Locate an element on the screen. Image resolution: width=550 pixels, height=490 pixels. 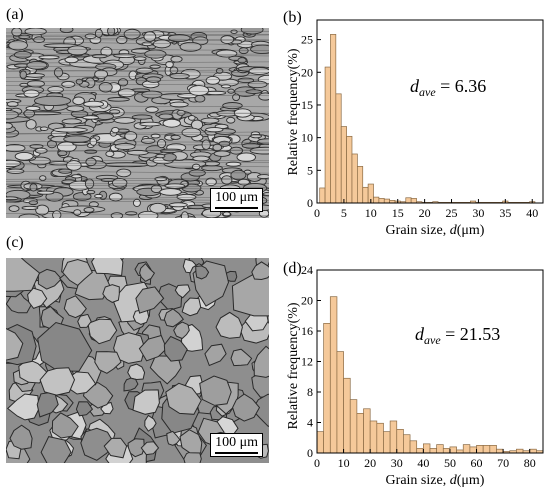
scalebar-c-label: 100 μm is located at coordinates (236, 442).